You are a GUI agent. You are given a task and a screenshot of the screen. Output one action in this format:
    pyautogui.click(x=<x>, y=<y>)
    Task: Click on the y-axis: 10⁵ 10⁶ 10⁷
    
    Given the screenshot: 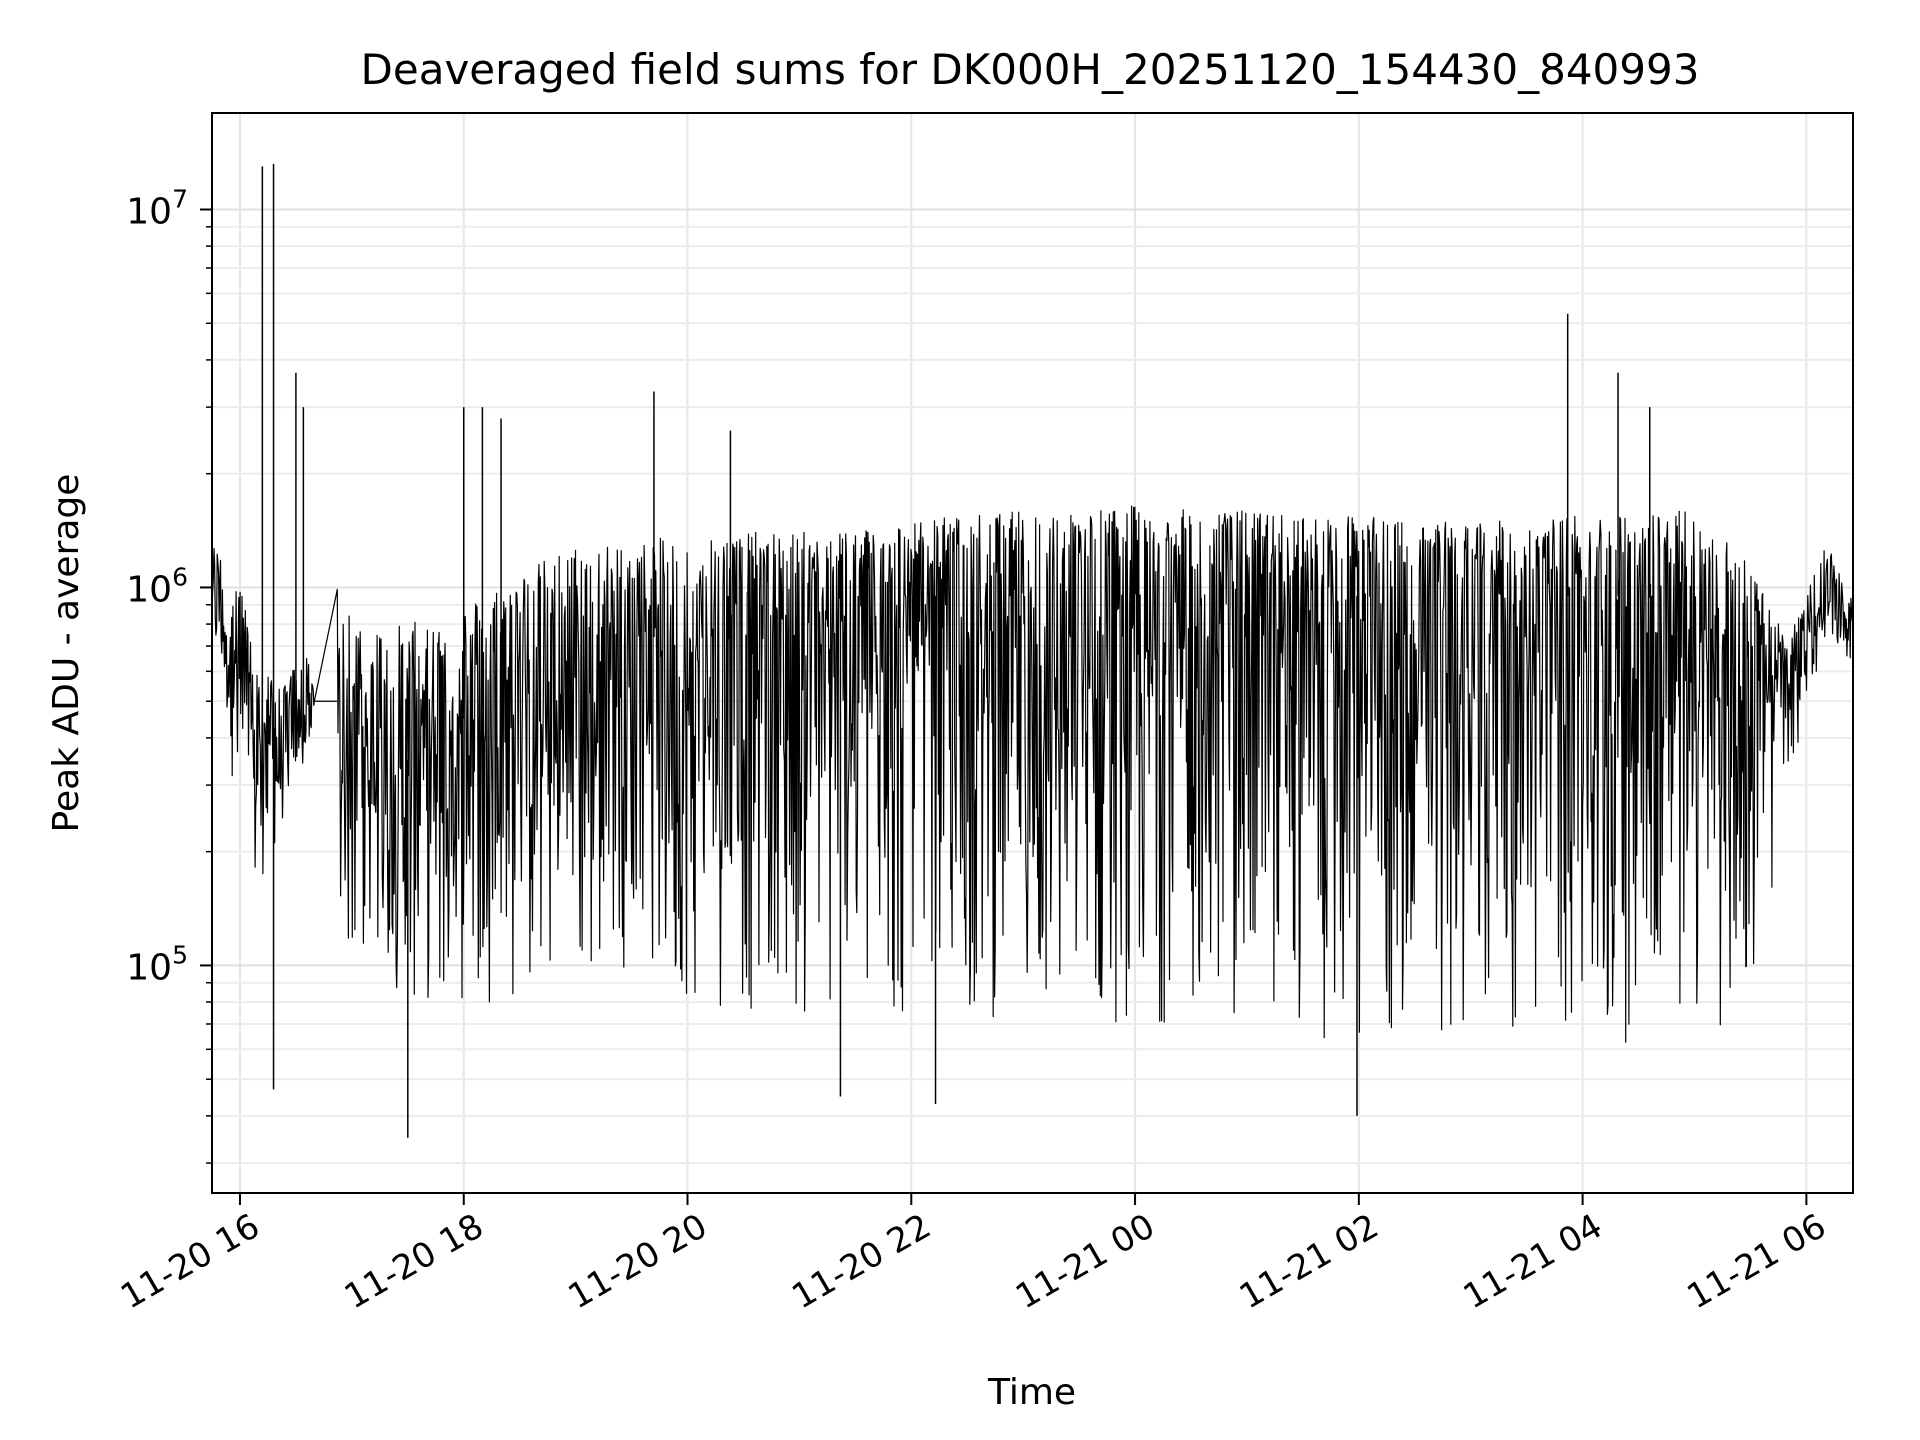 What is the action you would take?
    pyautogui.click(x=169, y=674)
    